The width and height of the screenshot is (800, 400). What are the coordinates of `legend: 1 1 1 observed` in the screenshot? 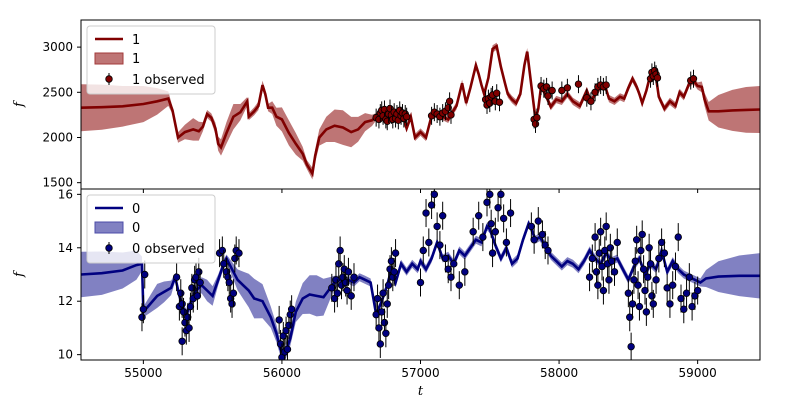 It's located at (151, 60).